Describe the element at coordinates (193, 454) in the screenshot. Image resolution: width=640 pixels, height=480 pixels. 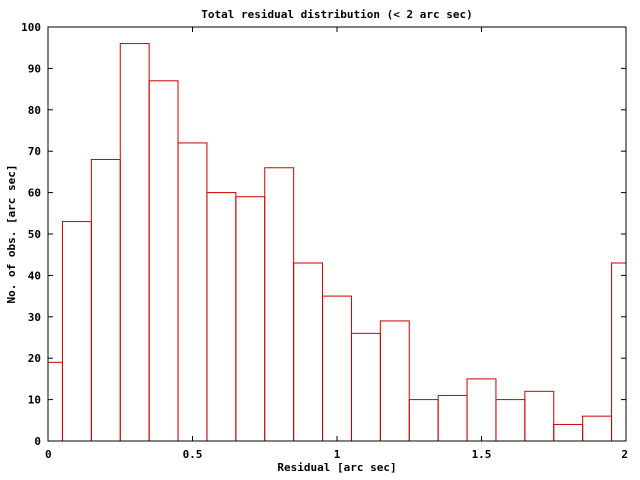
I see `x-tick-label-1: 0.5` at that location.